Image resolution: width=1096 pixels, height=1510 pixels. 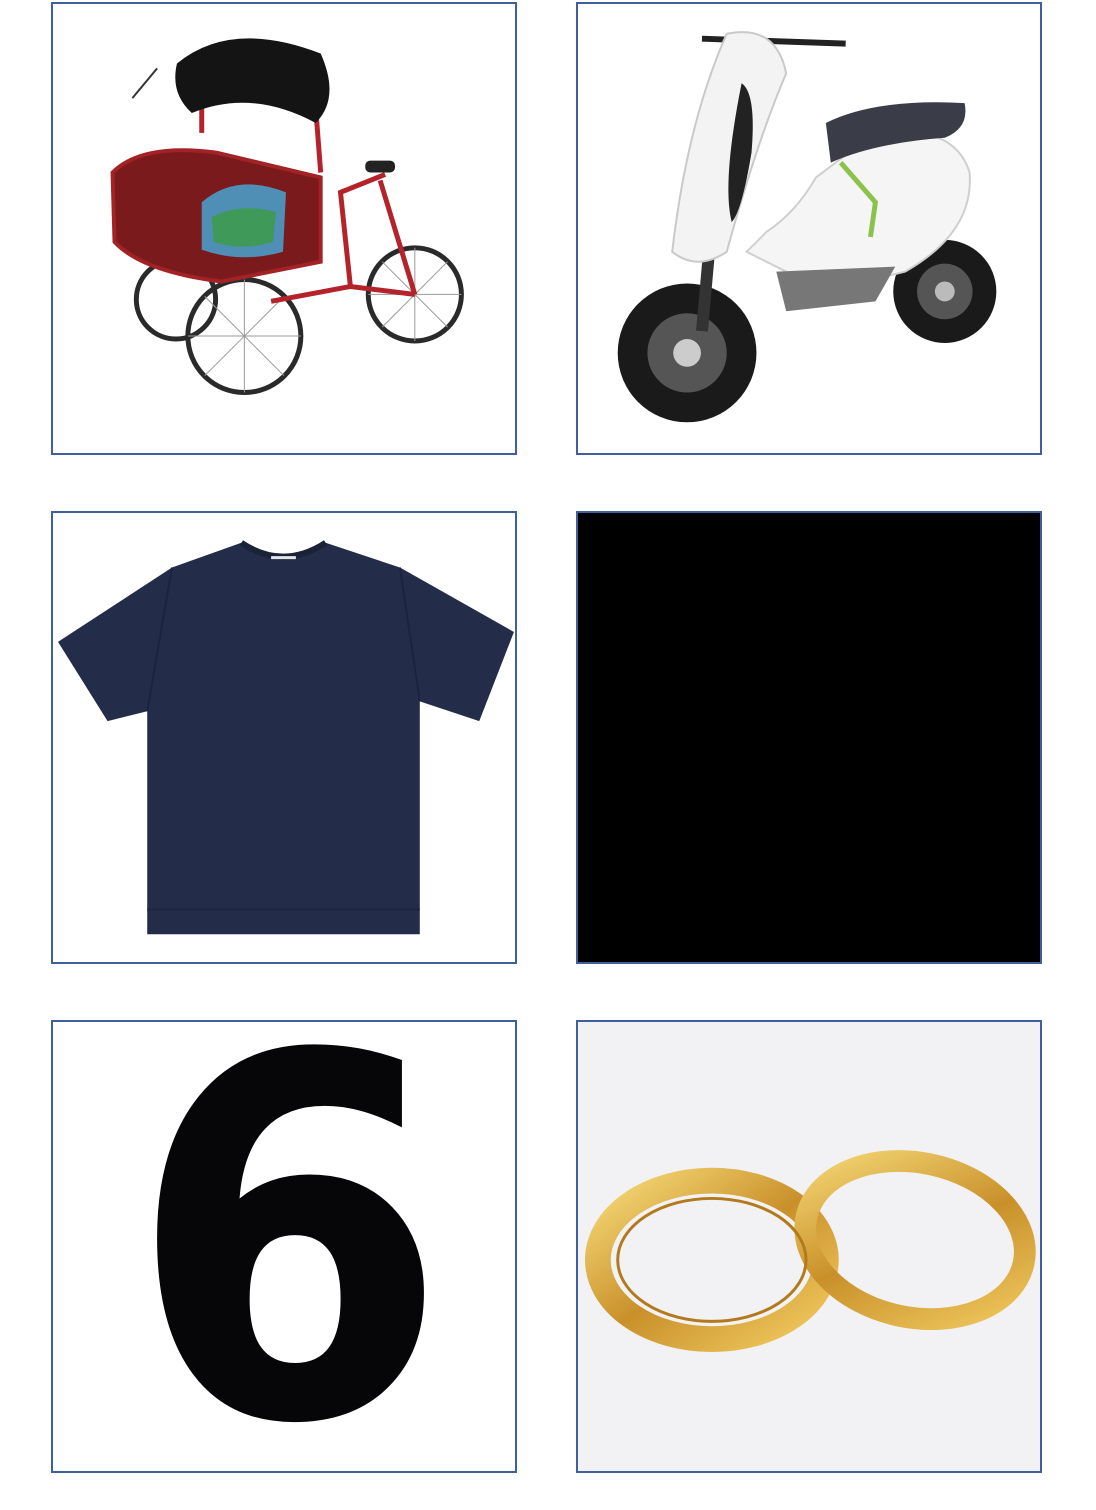 I want to click on rickshaw-icon, so click(x=287, y=217).